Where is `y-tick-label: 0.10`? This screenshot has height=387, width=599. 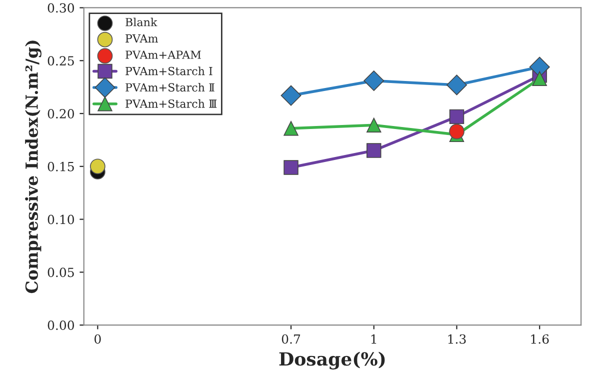
y-tick-label: 0.10 is located at coordinates (61, 219).